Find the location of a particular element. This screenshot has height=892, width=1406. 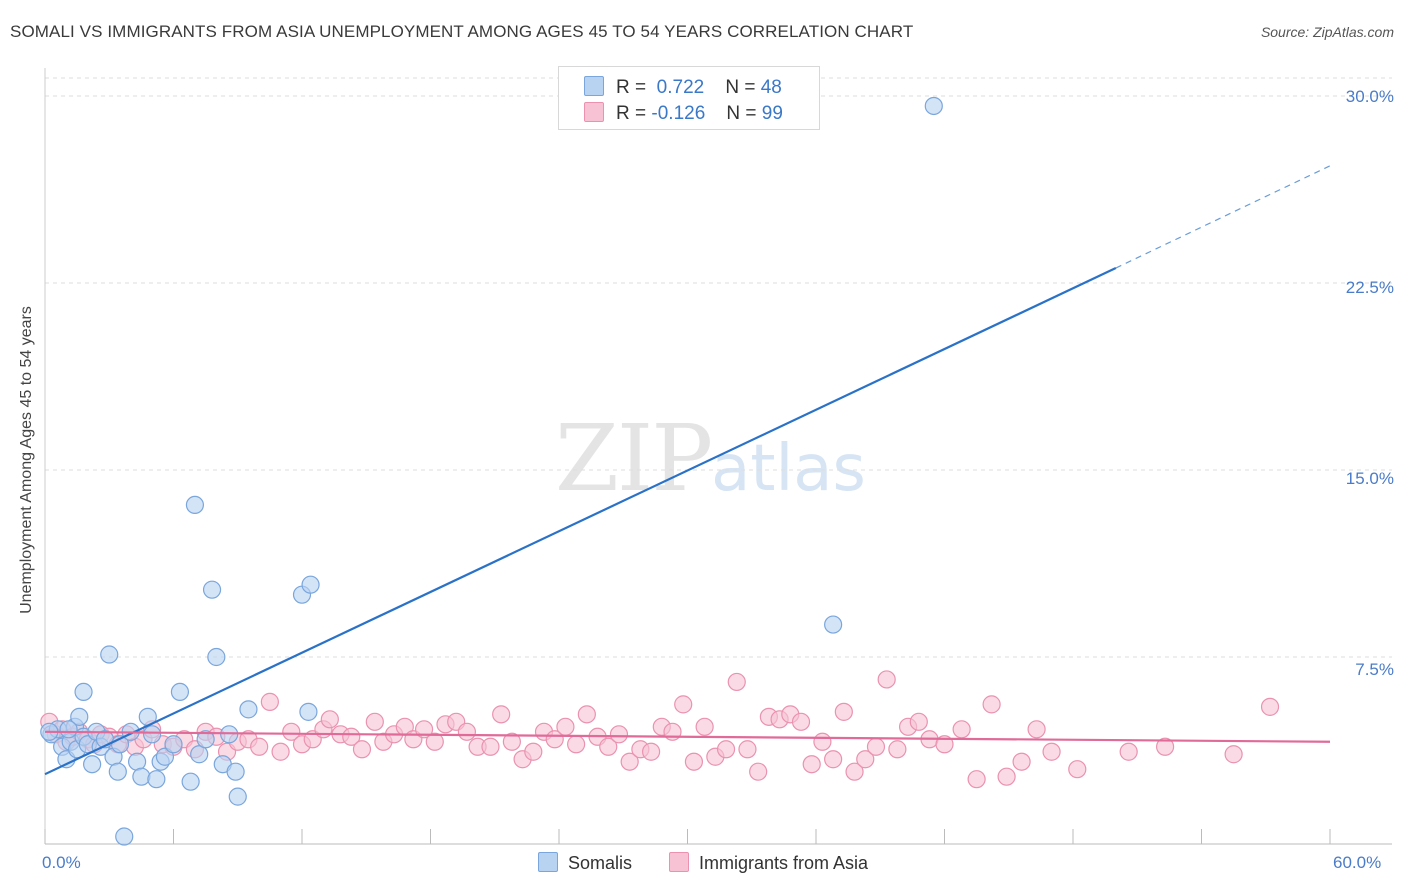

watermark-atlas: atlas is located at coordinates (788, 469).